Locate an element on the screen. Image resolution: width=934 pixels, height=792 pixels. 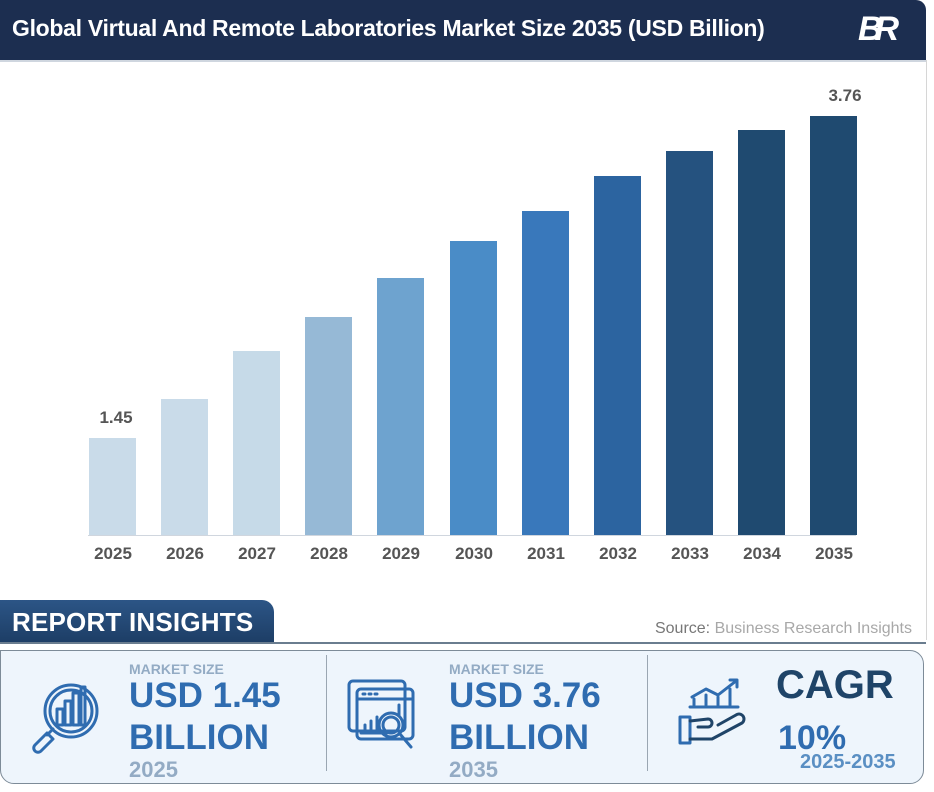
bar-2031 is located at coordinates (545, 373).